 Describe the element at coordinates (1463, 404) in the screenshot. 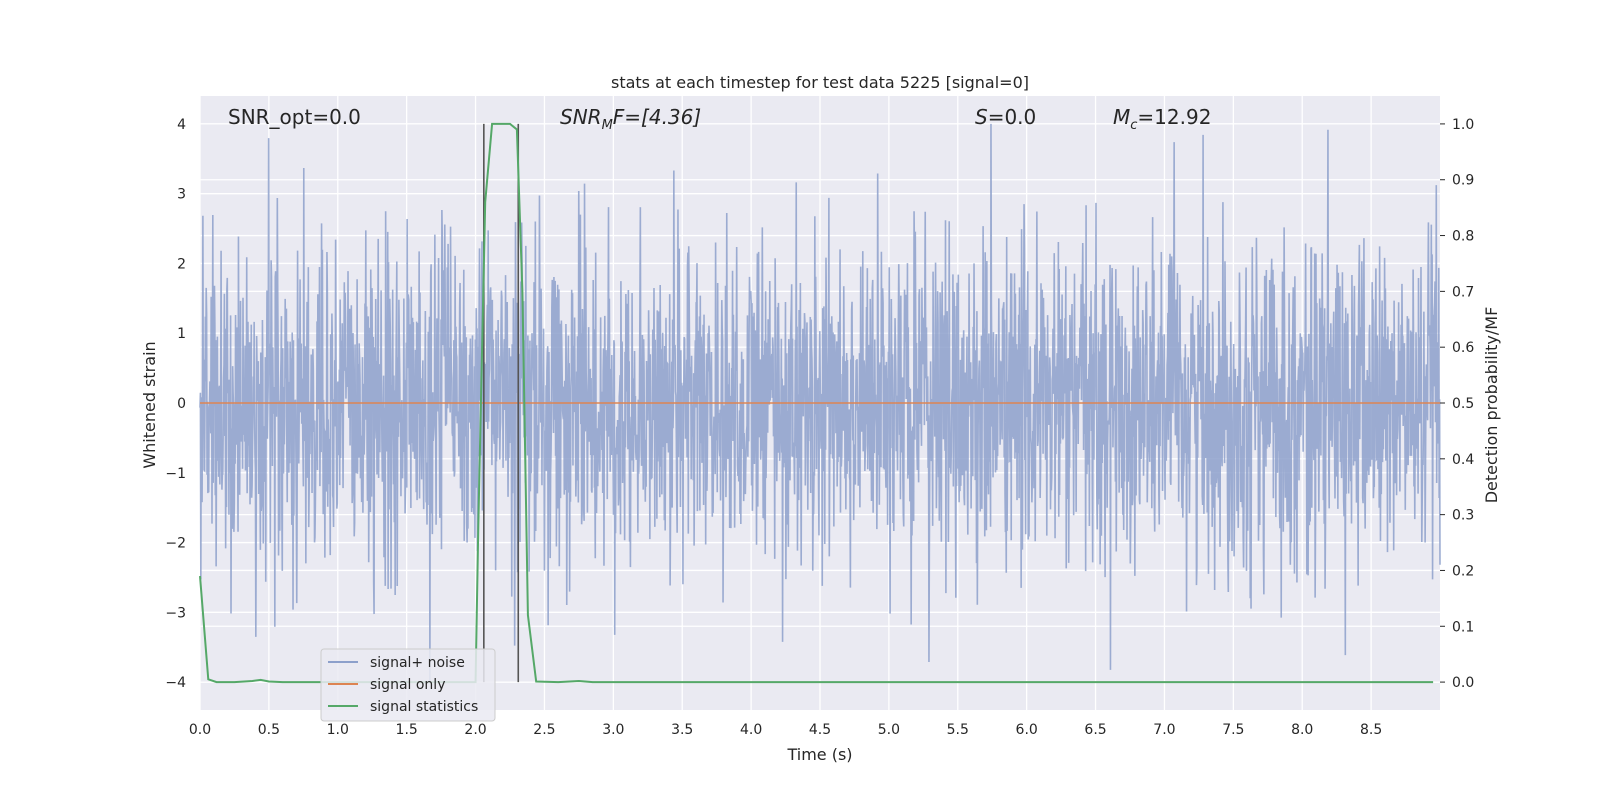

I see `y2-tick-label-5: 0.5` at that location.